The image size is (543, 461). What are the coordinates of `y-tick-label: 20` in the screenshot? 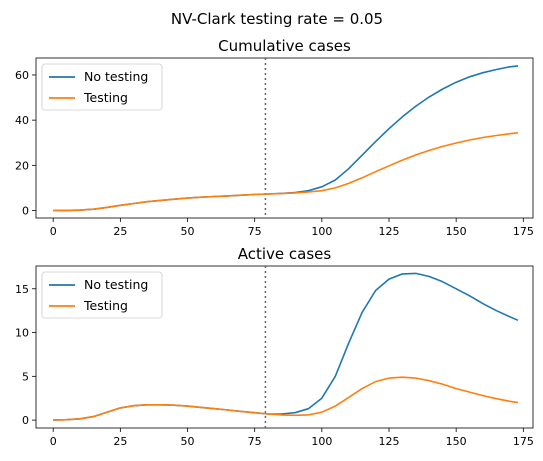 It's located at (22, 165).